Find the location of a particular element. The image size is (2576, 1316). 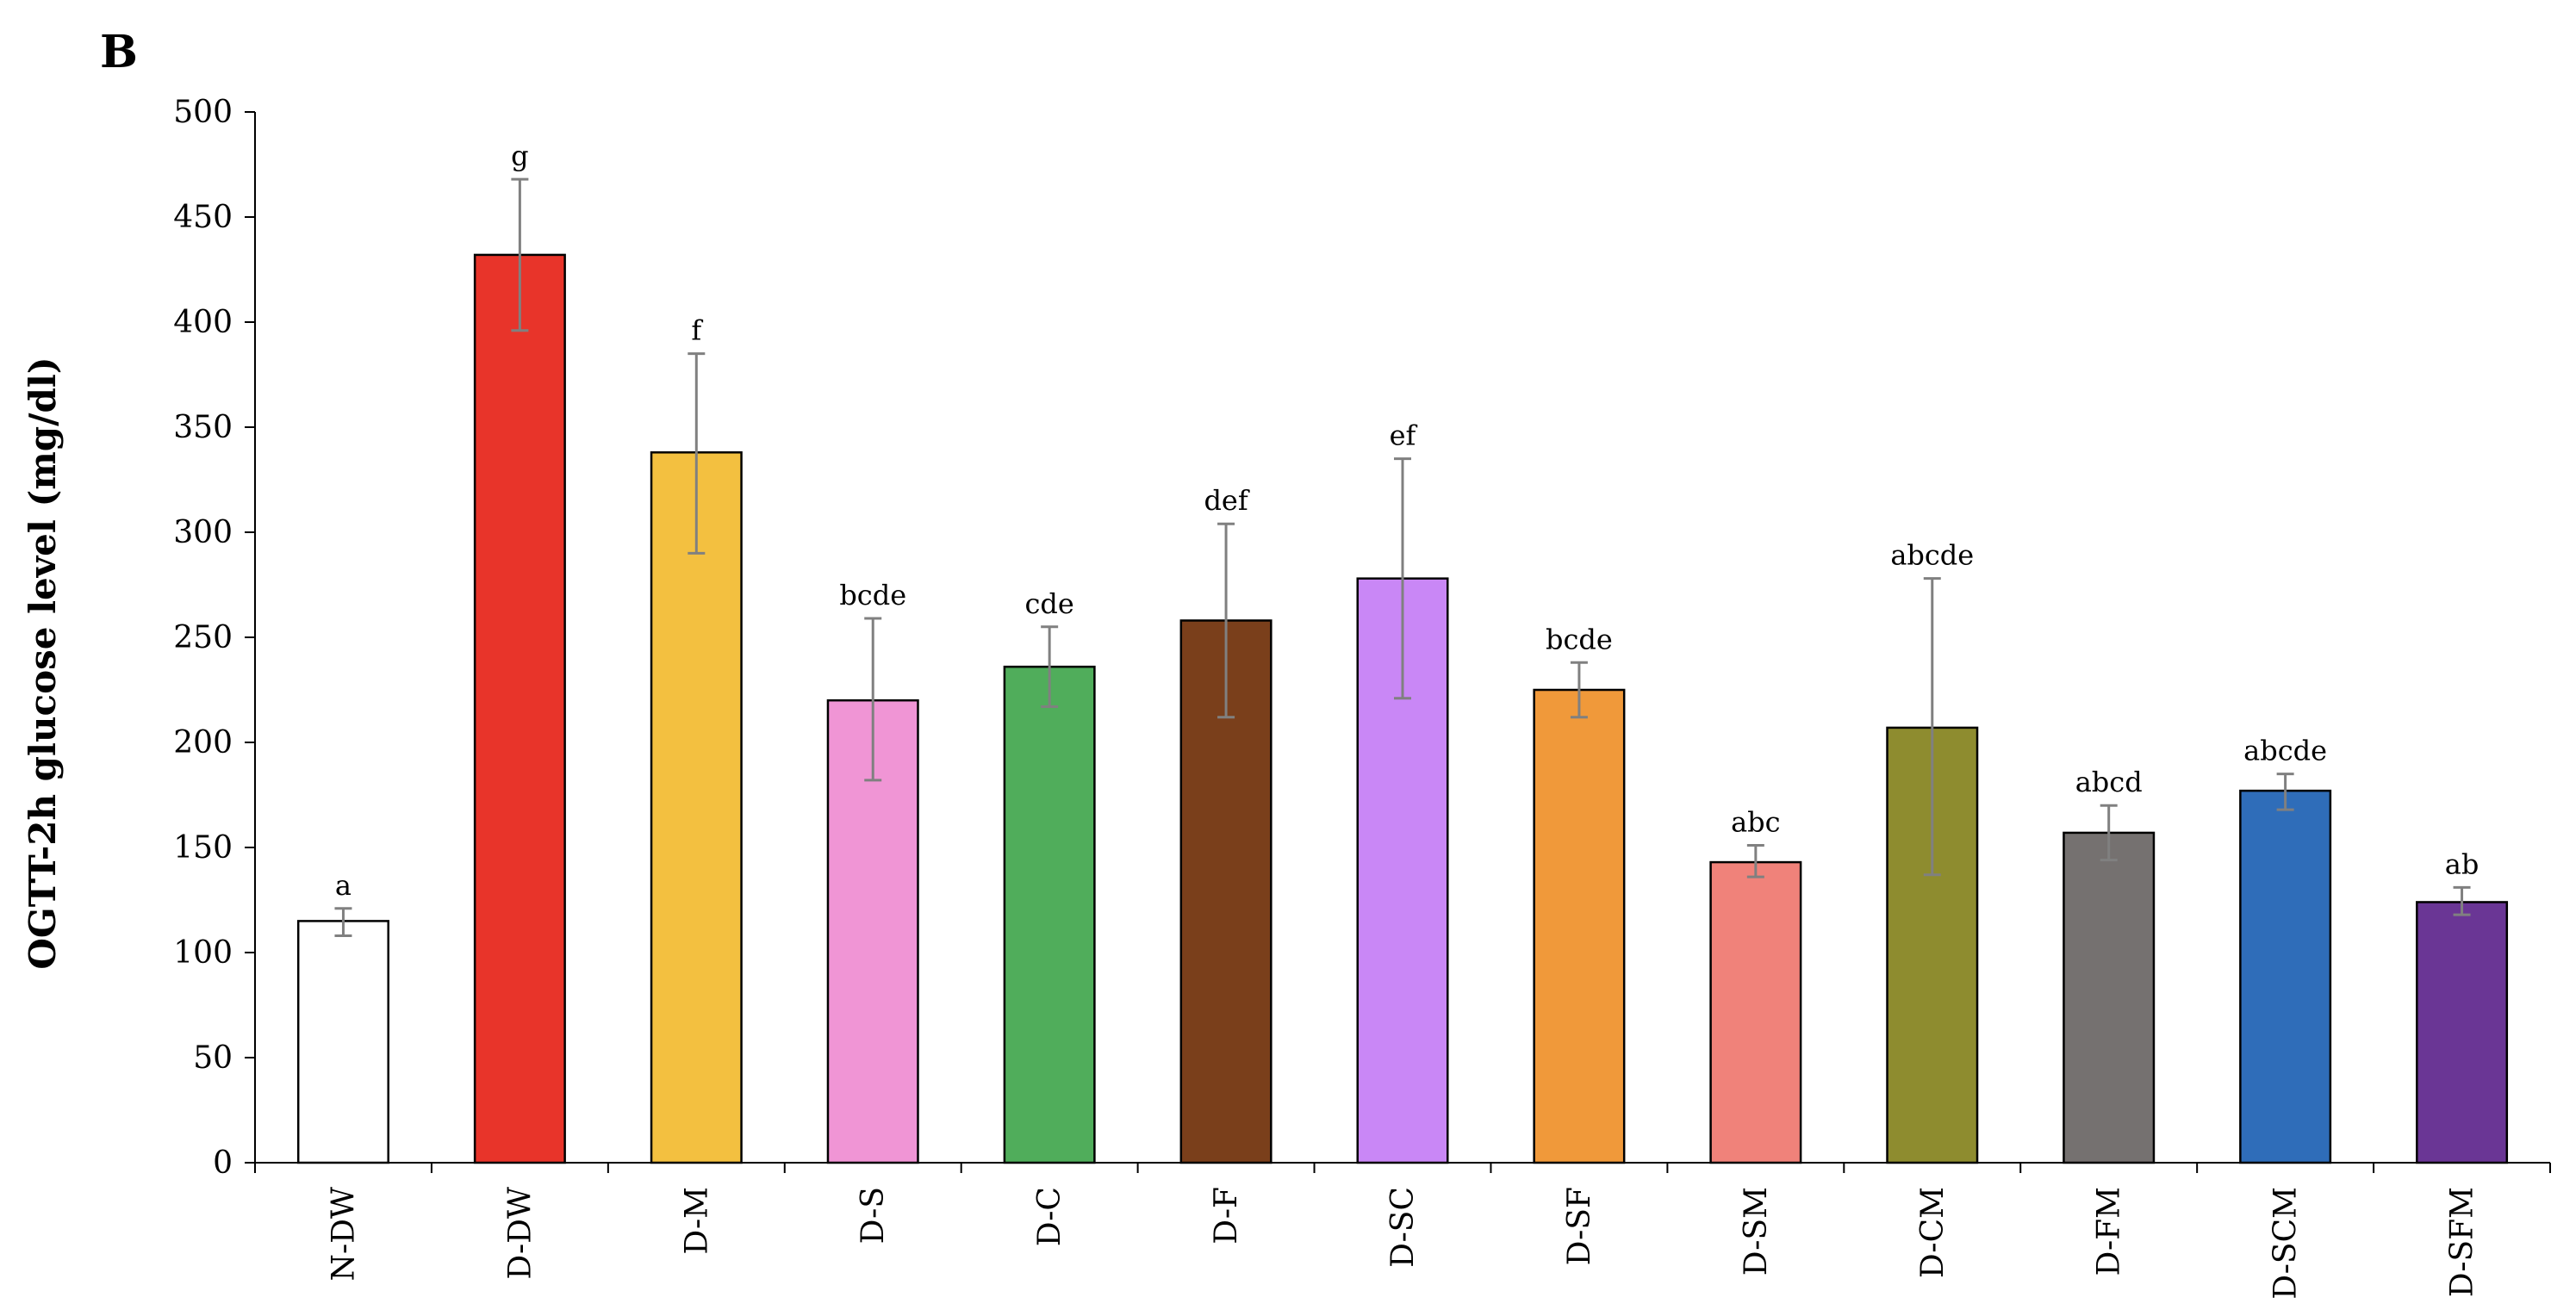

y-tick-label: 350 is located at coordinates (203, 427).